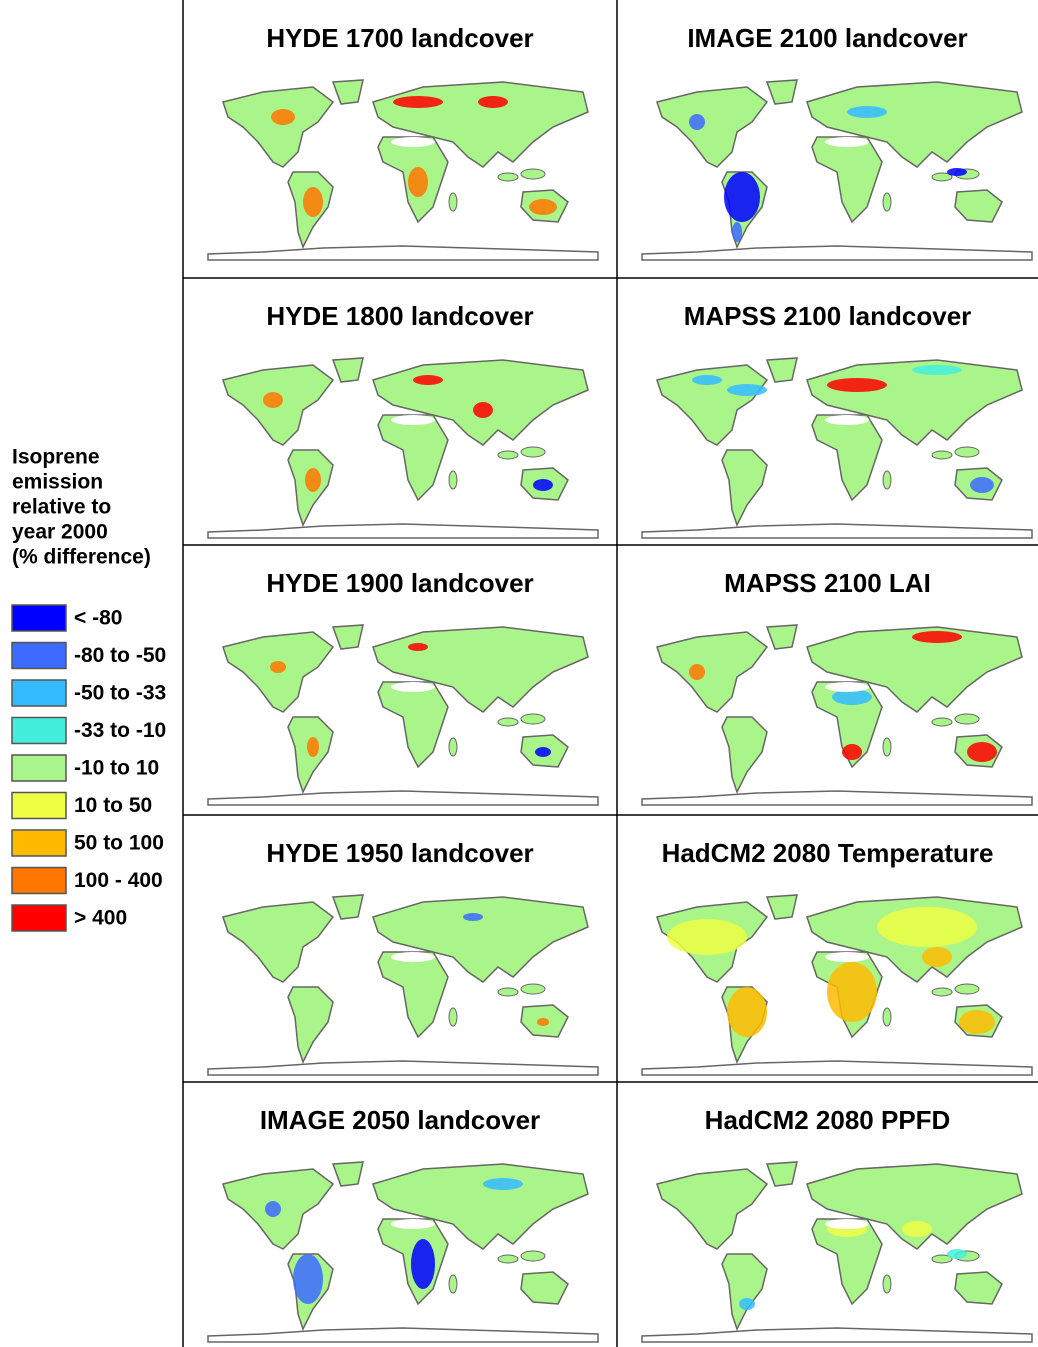 This screenshot has width=1038, height=1347. What do you see at coordinates (98, 618) in the screenshot?
I see `legend-label: < -80` at bounding box center [98, 618].